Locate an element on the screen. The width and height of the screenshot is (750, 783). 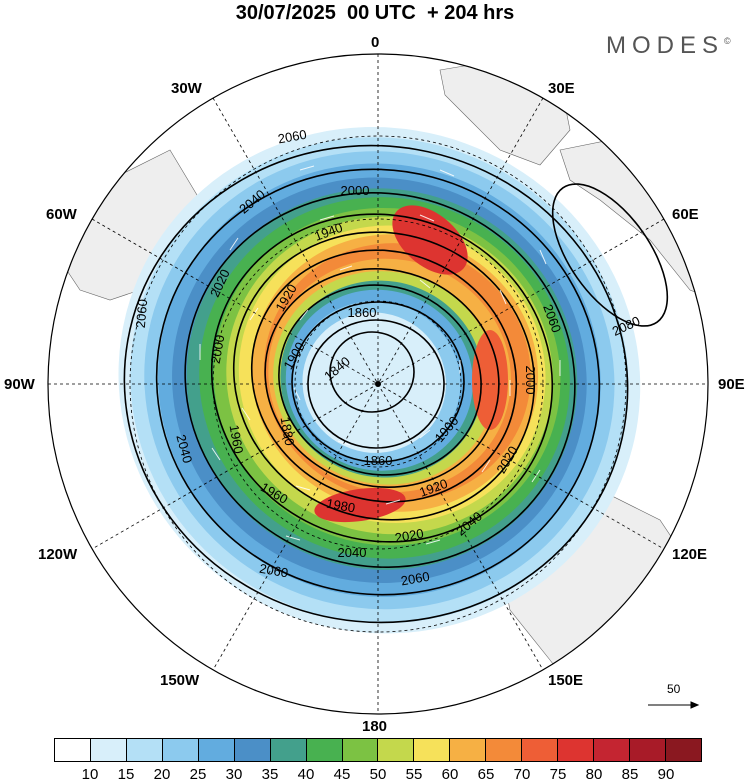
colorbar-label: 90 is located at coordinates (666, 774).